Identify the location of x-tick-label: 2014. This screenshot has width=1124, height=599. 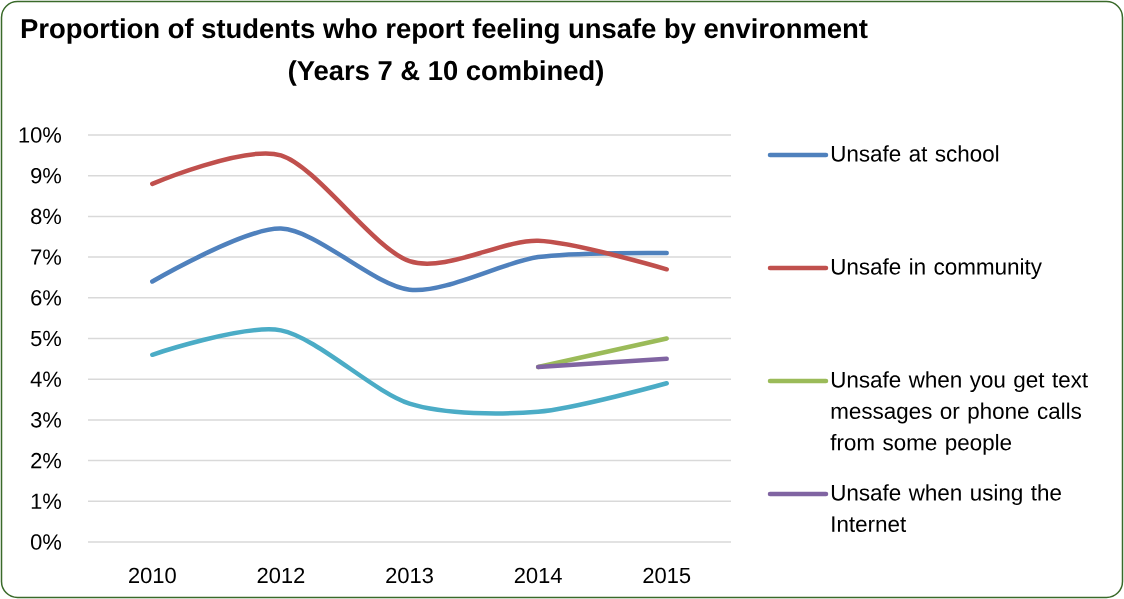
(538, 575).